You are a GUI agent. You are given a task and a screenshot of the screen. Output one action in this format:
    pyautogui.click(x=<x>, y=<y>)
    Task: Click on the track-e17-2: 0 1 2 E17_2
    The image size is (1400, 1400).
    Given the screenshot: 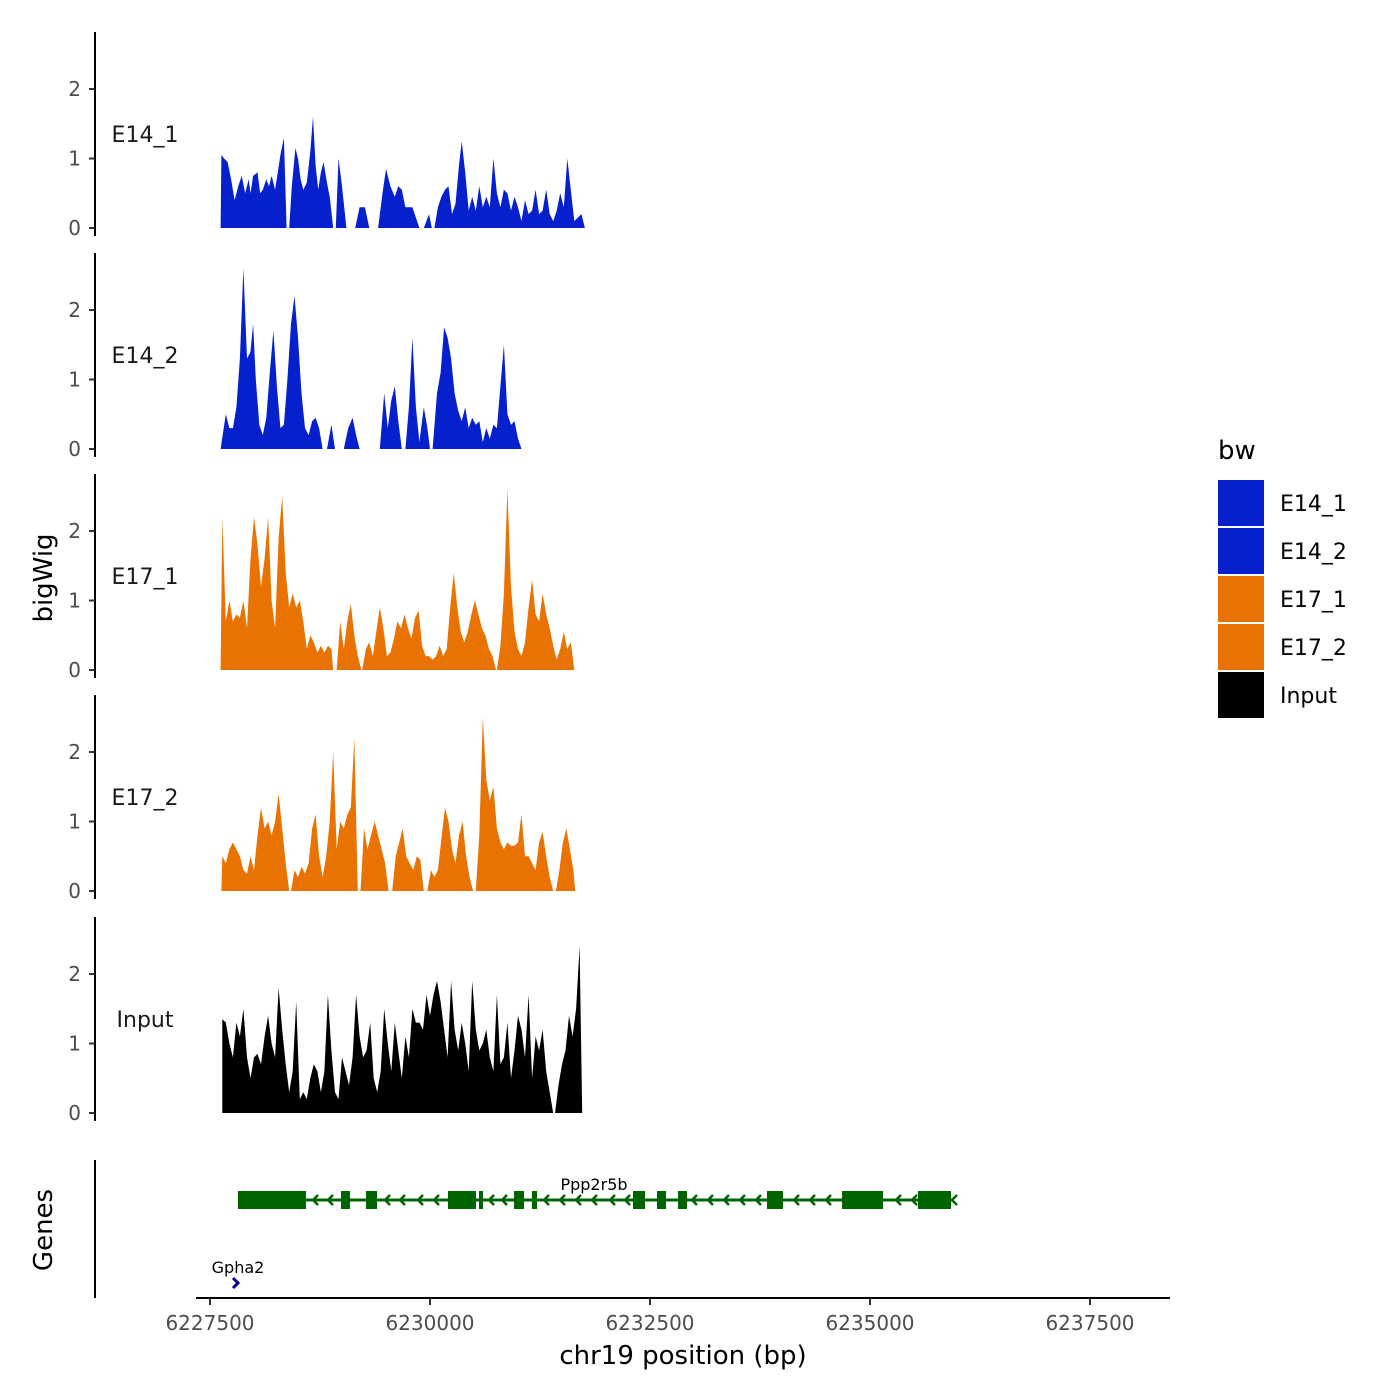 What is the action you would take?
    pyautogui.click(x=322, y=799)
    